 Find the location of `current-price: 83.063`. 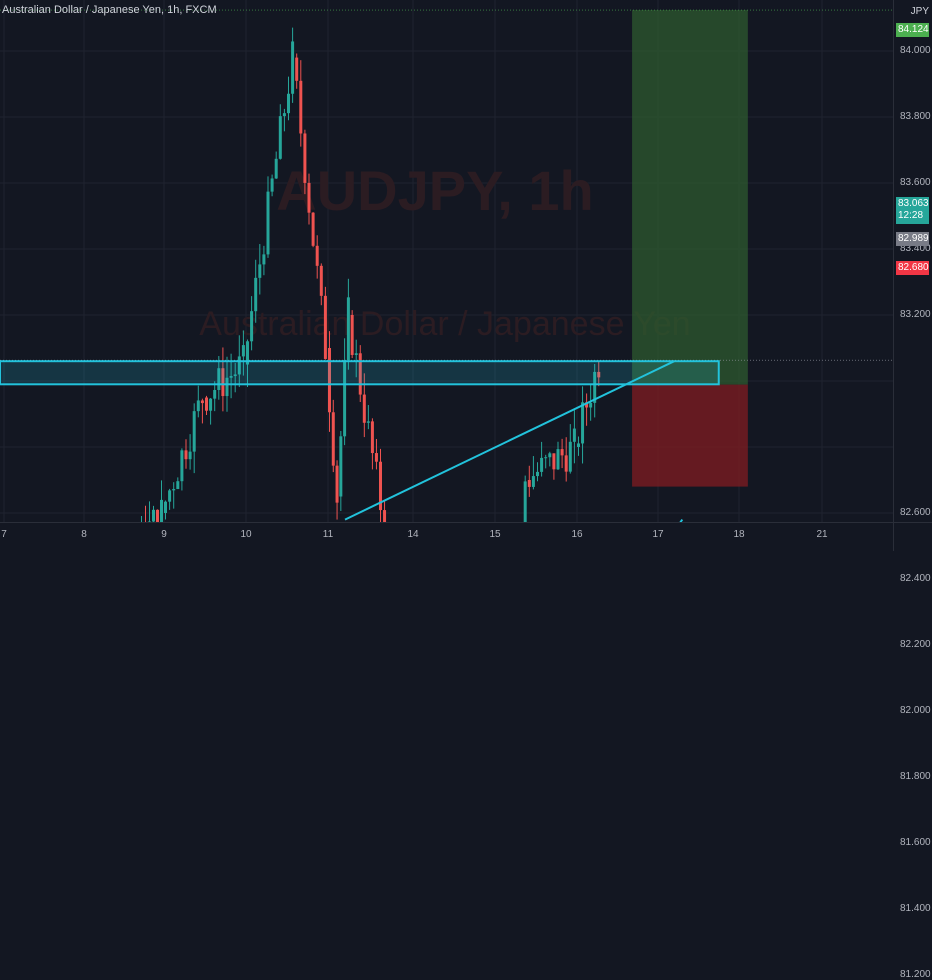

current-price: 83.063 is located at coordinates (912, 204).